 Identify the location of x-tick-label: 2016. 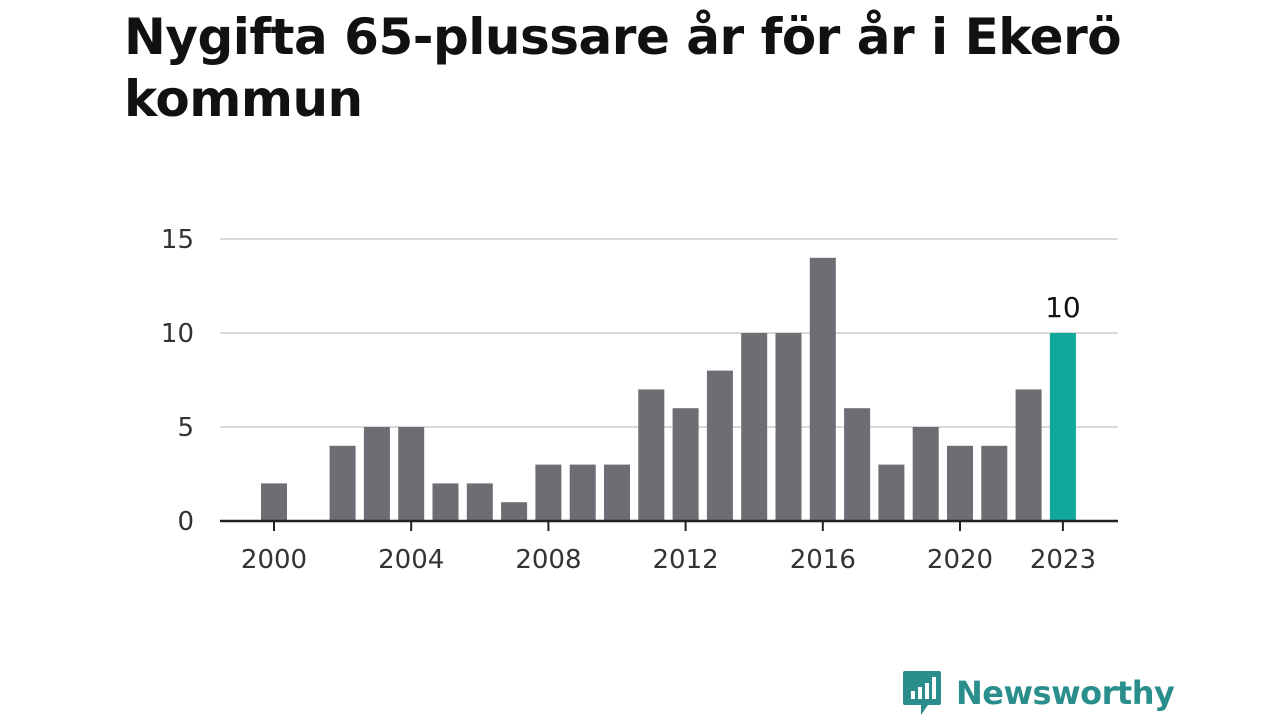
(823, 560).